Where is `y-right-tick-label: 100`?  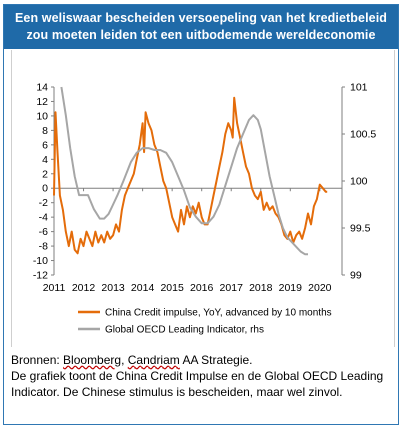
y-right-tick-label: 100 is located at coordinates (359, 182).